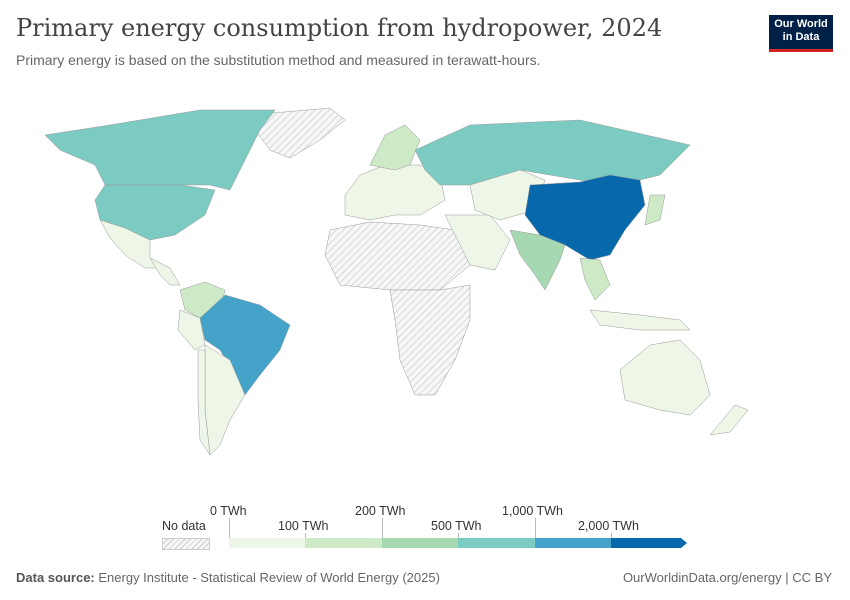  I want to click on legend-no-data-swatch, so click(186, 544).